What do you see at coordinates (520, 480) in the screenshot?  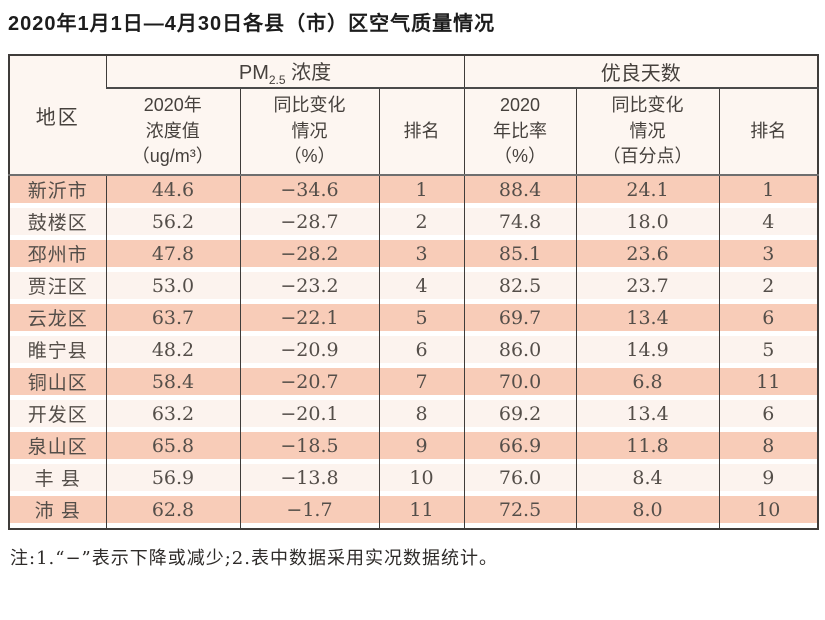 I see `days-rate-cell: 76.0` at bounding box center [520, 480].